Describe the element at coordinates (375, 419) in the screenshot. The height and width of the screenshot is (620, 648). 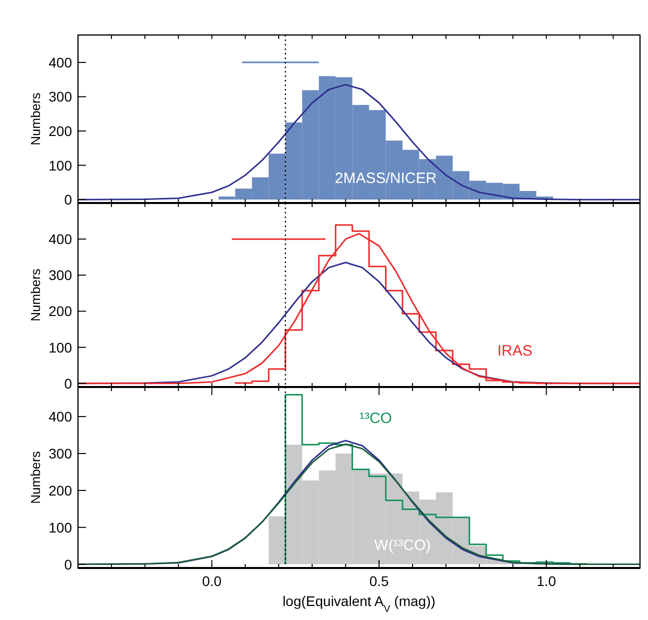
I see `series-label: ¹³CO` at that location.